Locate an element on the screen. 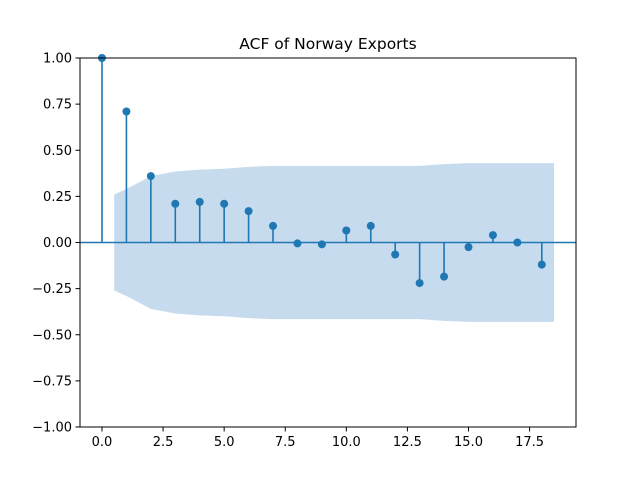 Image resolution: width=640 pixels, height=480 pixels. x-tick-label: 0.0 is located at coordinates (102, 442).